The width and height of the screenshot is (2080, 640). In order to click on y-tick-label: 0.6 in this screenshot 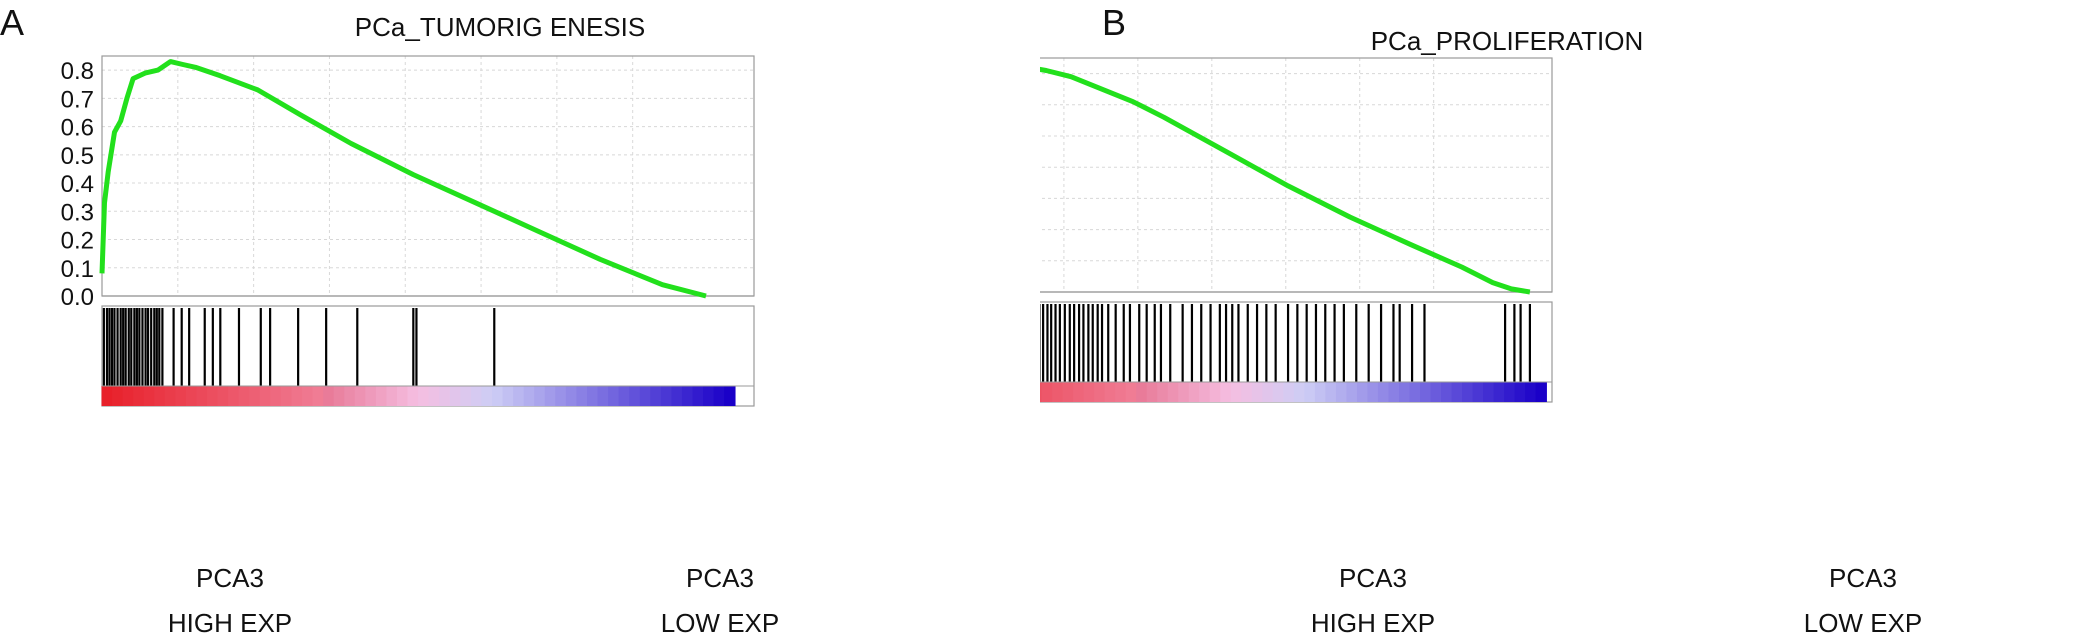, I will do `click(77, 128)`.